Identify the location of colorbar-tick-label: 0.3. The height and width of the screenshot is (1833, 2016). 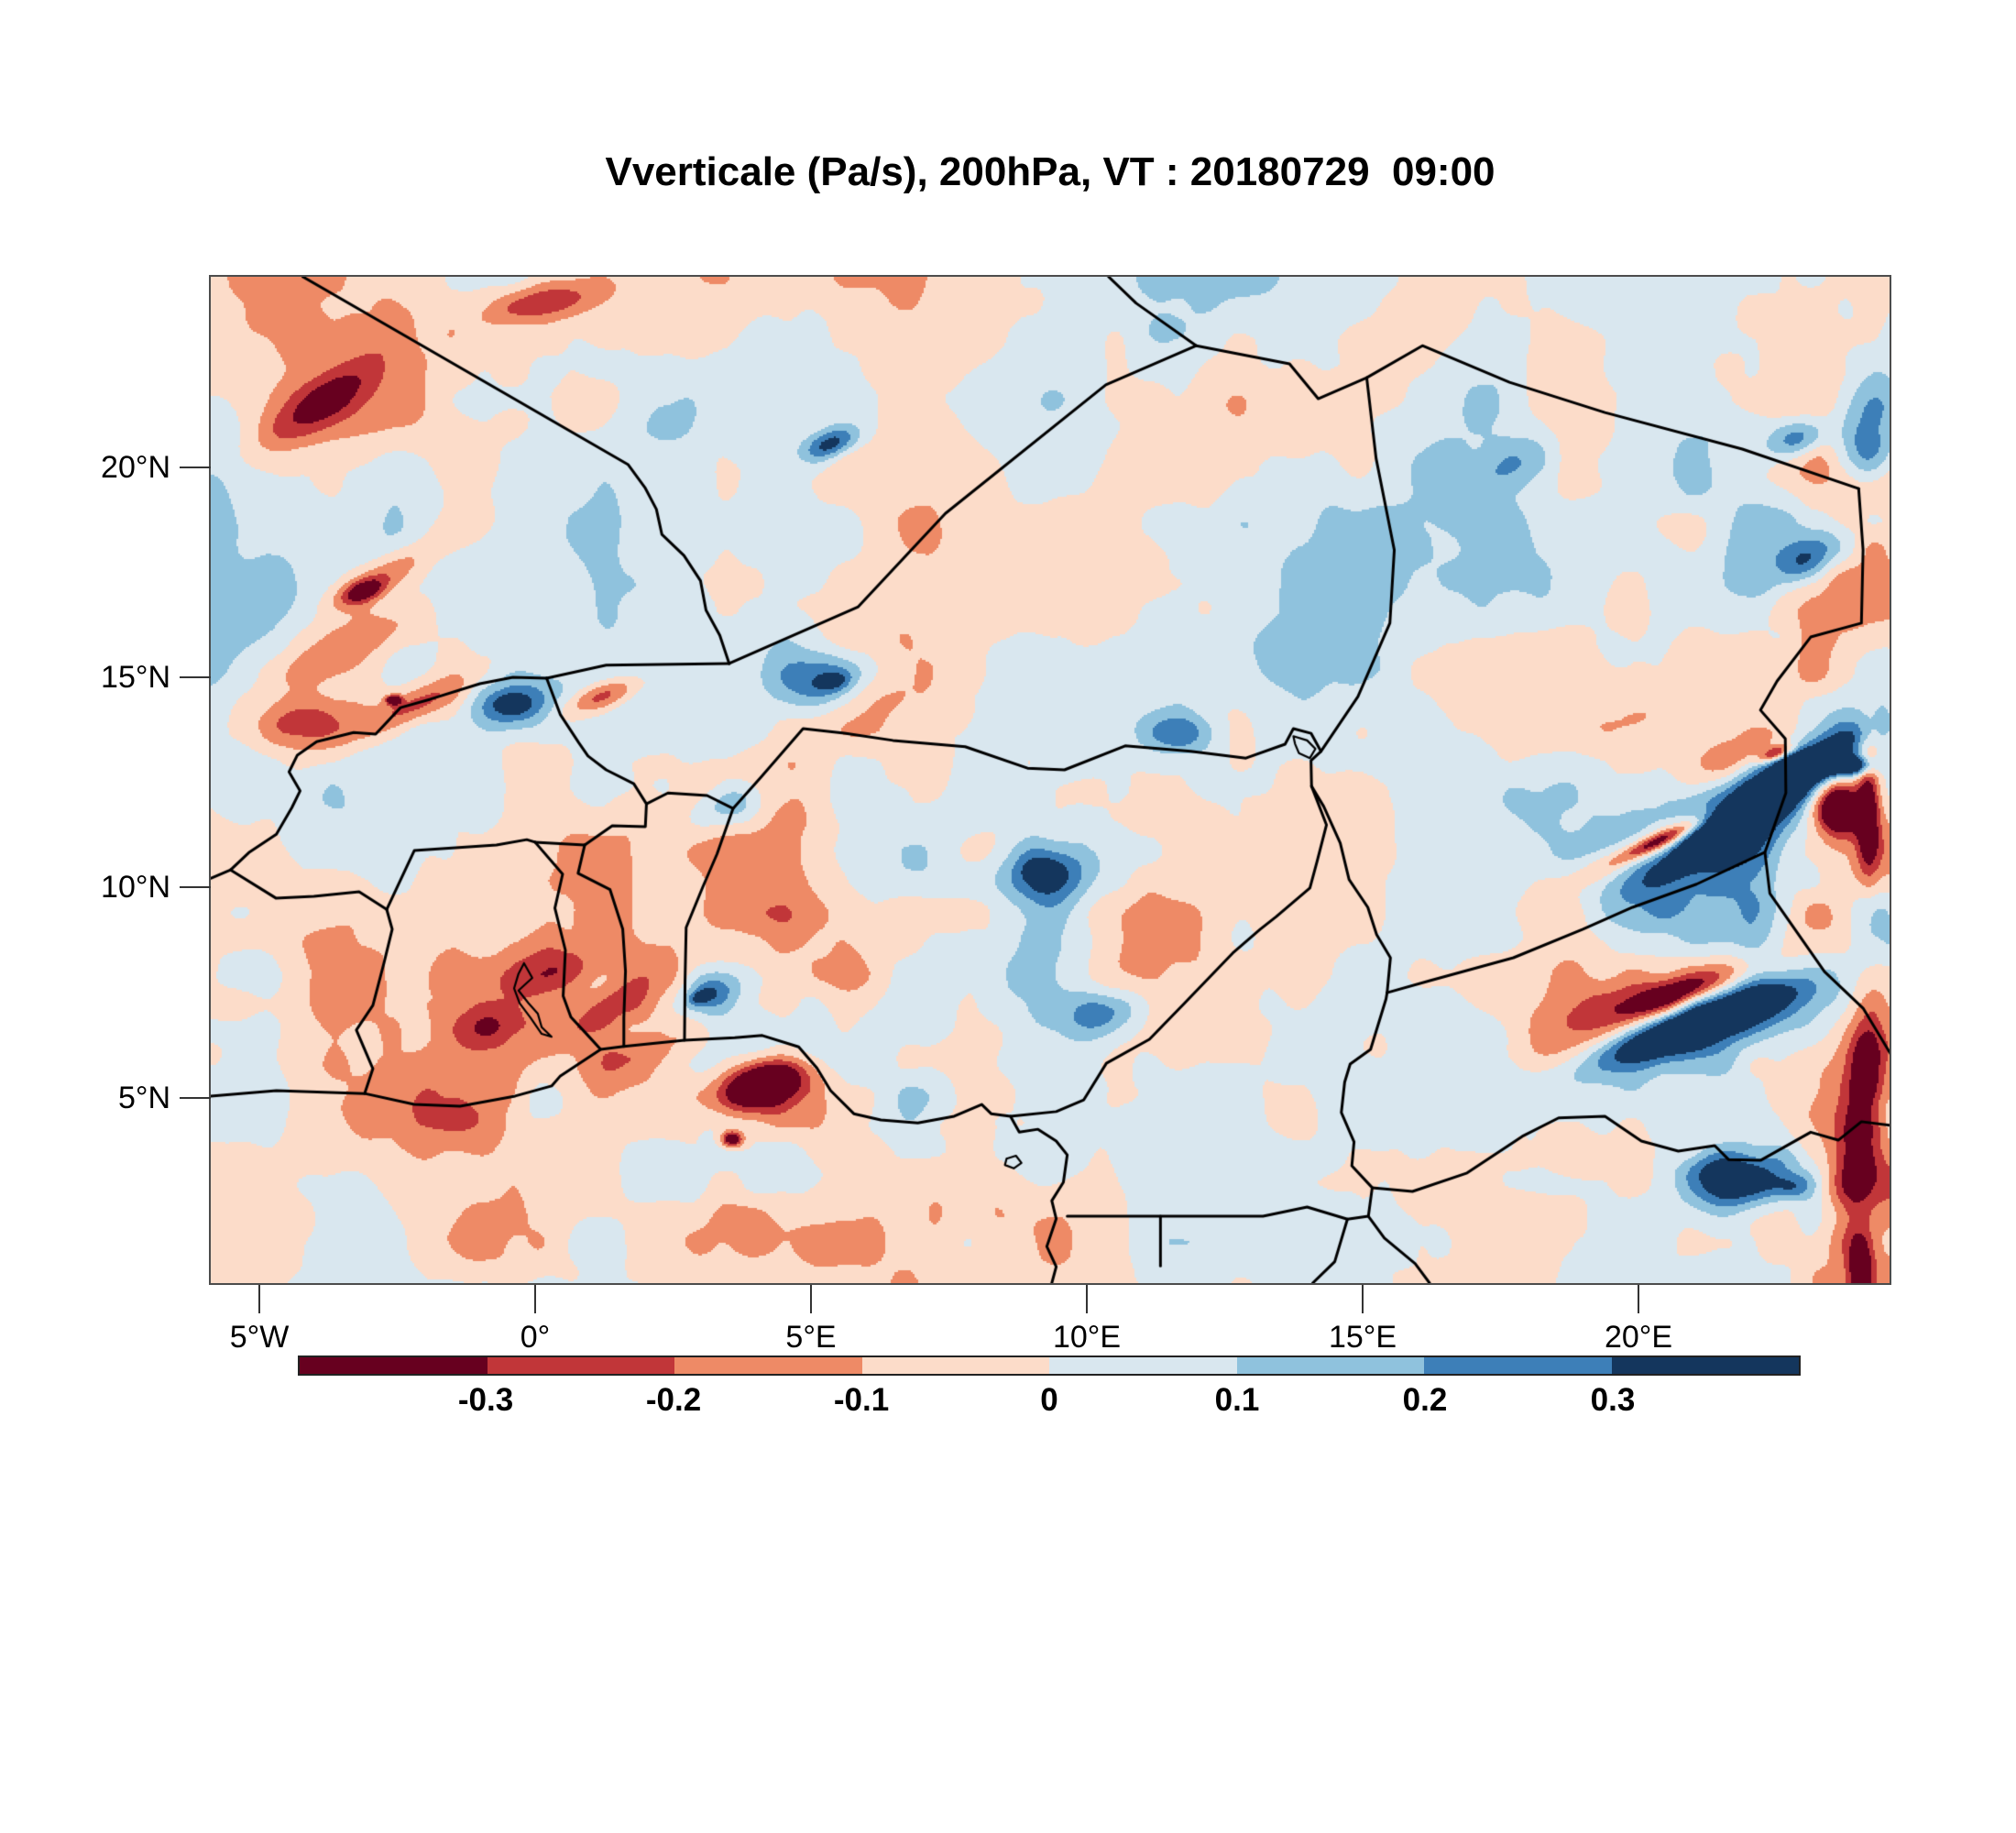
(1613, 1400).